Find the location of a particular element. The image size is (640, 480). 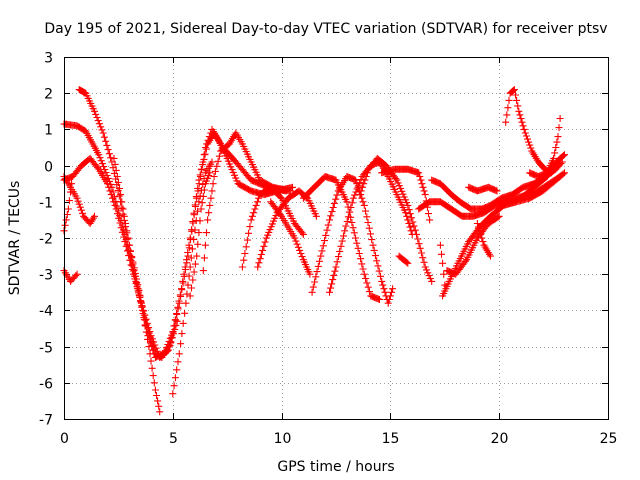

y-tick-label: -7 is located at coordinates (46, 421).